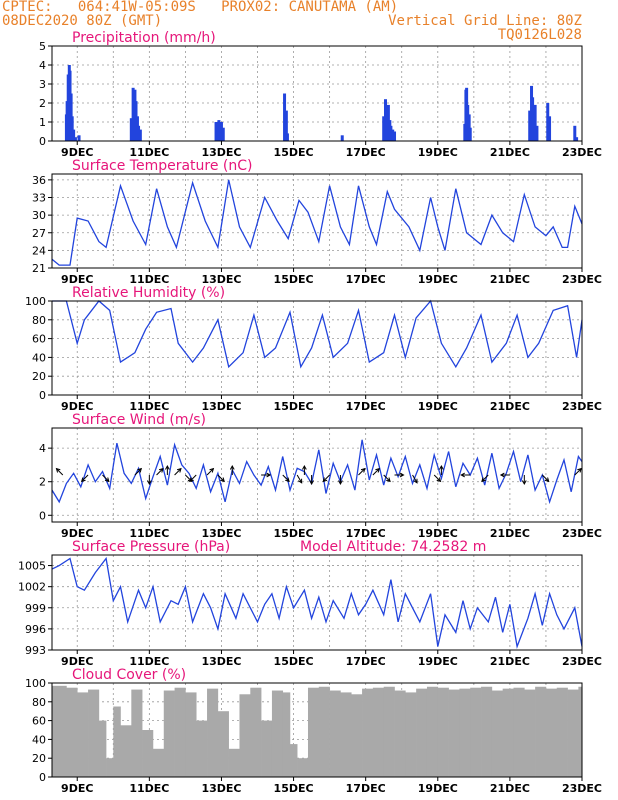 The width and height of the screenshot is (618, 800). I want to click on x-tick-label: 17DEC, so click(366, 661).